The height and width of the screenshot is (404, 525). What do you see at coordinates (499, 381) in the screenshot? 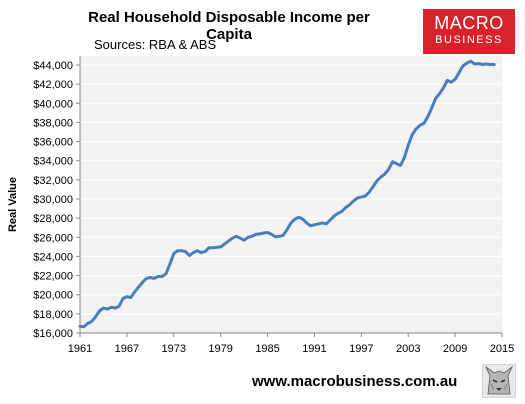
I see `wolf-icon` at bounding box center [499, 381].